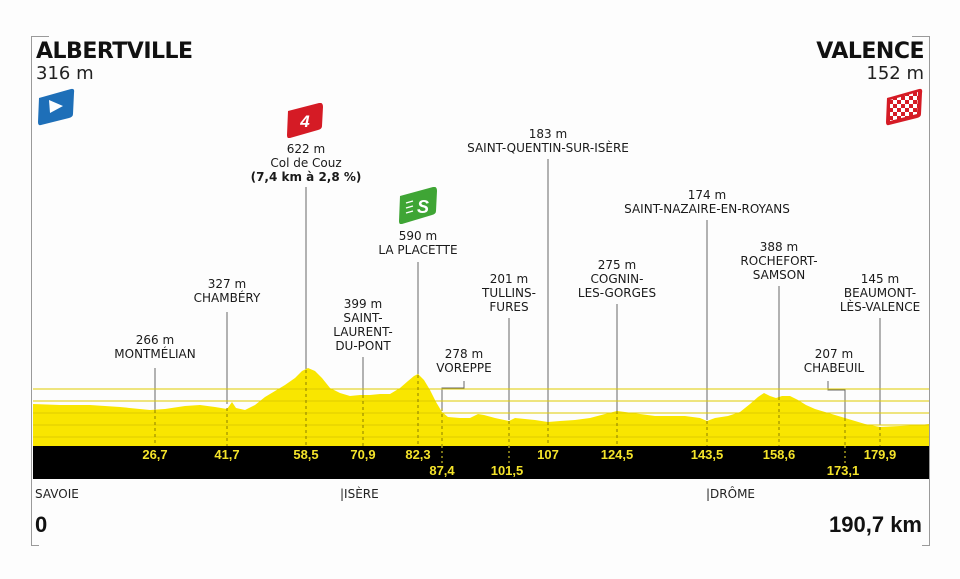 The width and height of the screenshot is (960, 579). I want to click on distance-start: 0, so click(41, 524).